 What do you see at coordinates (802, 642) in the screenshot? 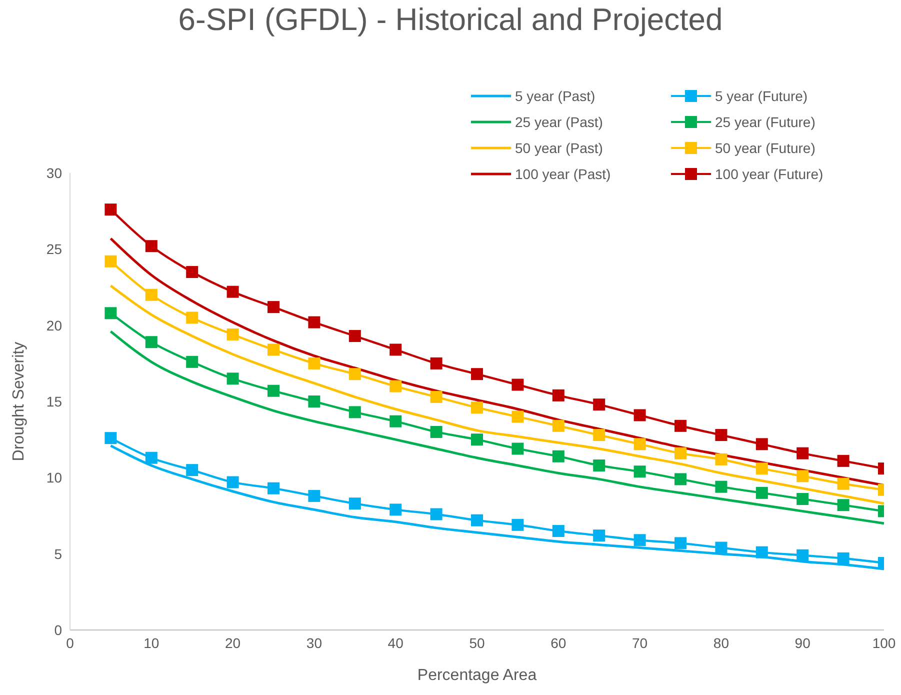
I see `x-tick-label: 90` at bounding box center [802, 642].